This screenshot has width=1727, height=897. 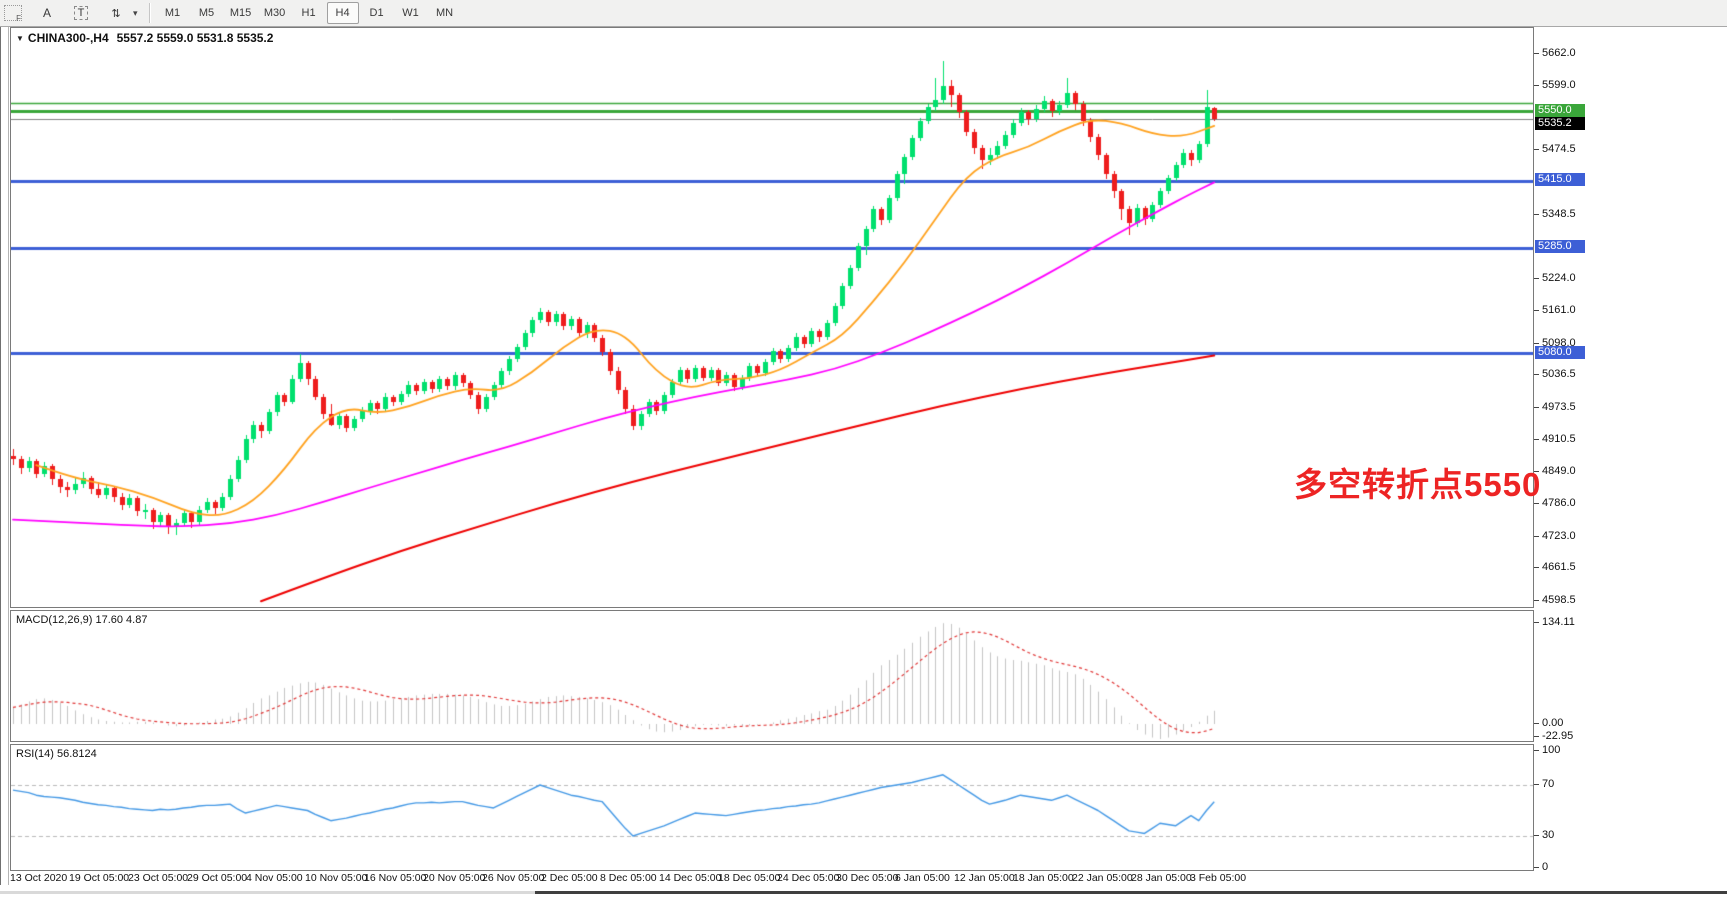 What do you see at coordinates (18, 18) in the screenshot?
I see `handle-glyph: F` at bounding box center [18, 18].